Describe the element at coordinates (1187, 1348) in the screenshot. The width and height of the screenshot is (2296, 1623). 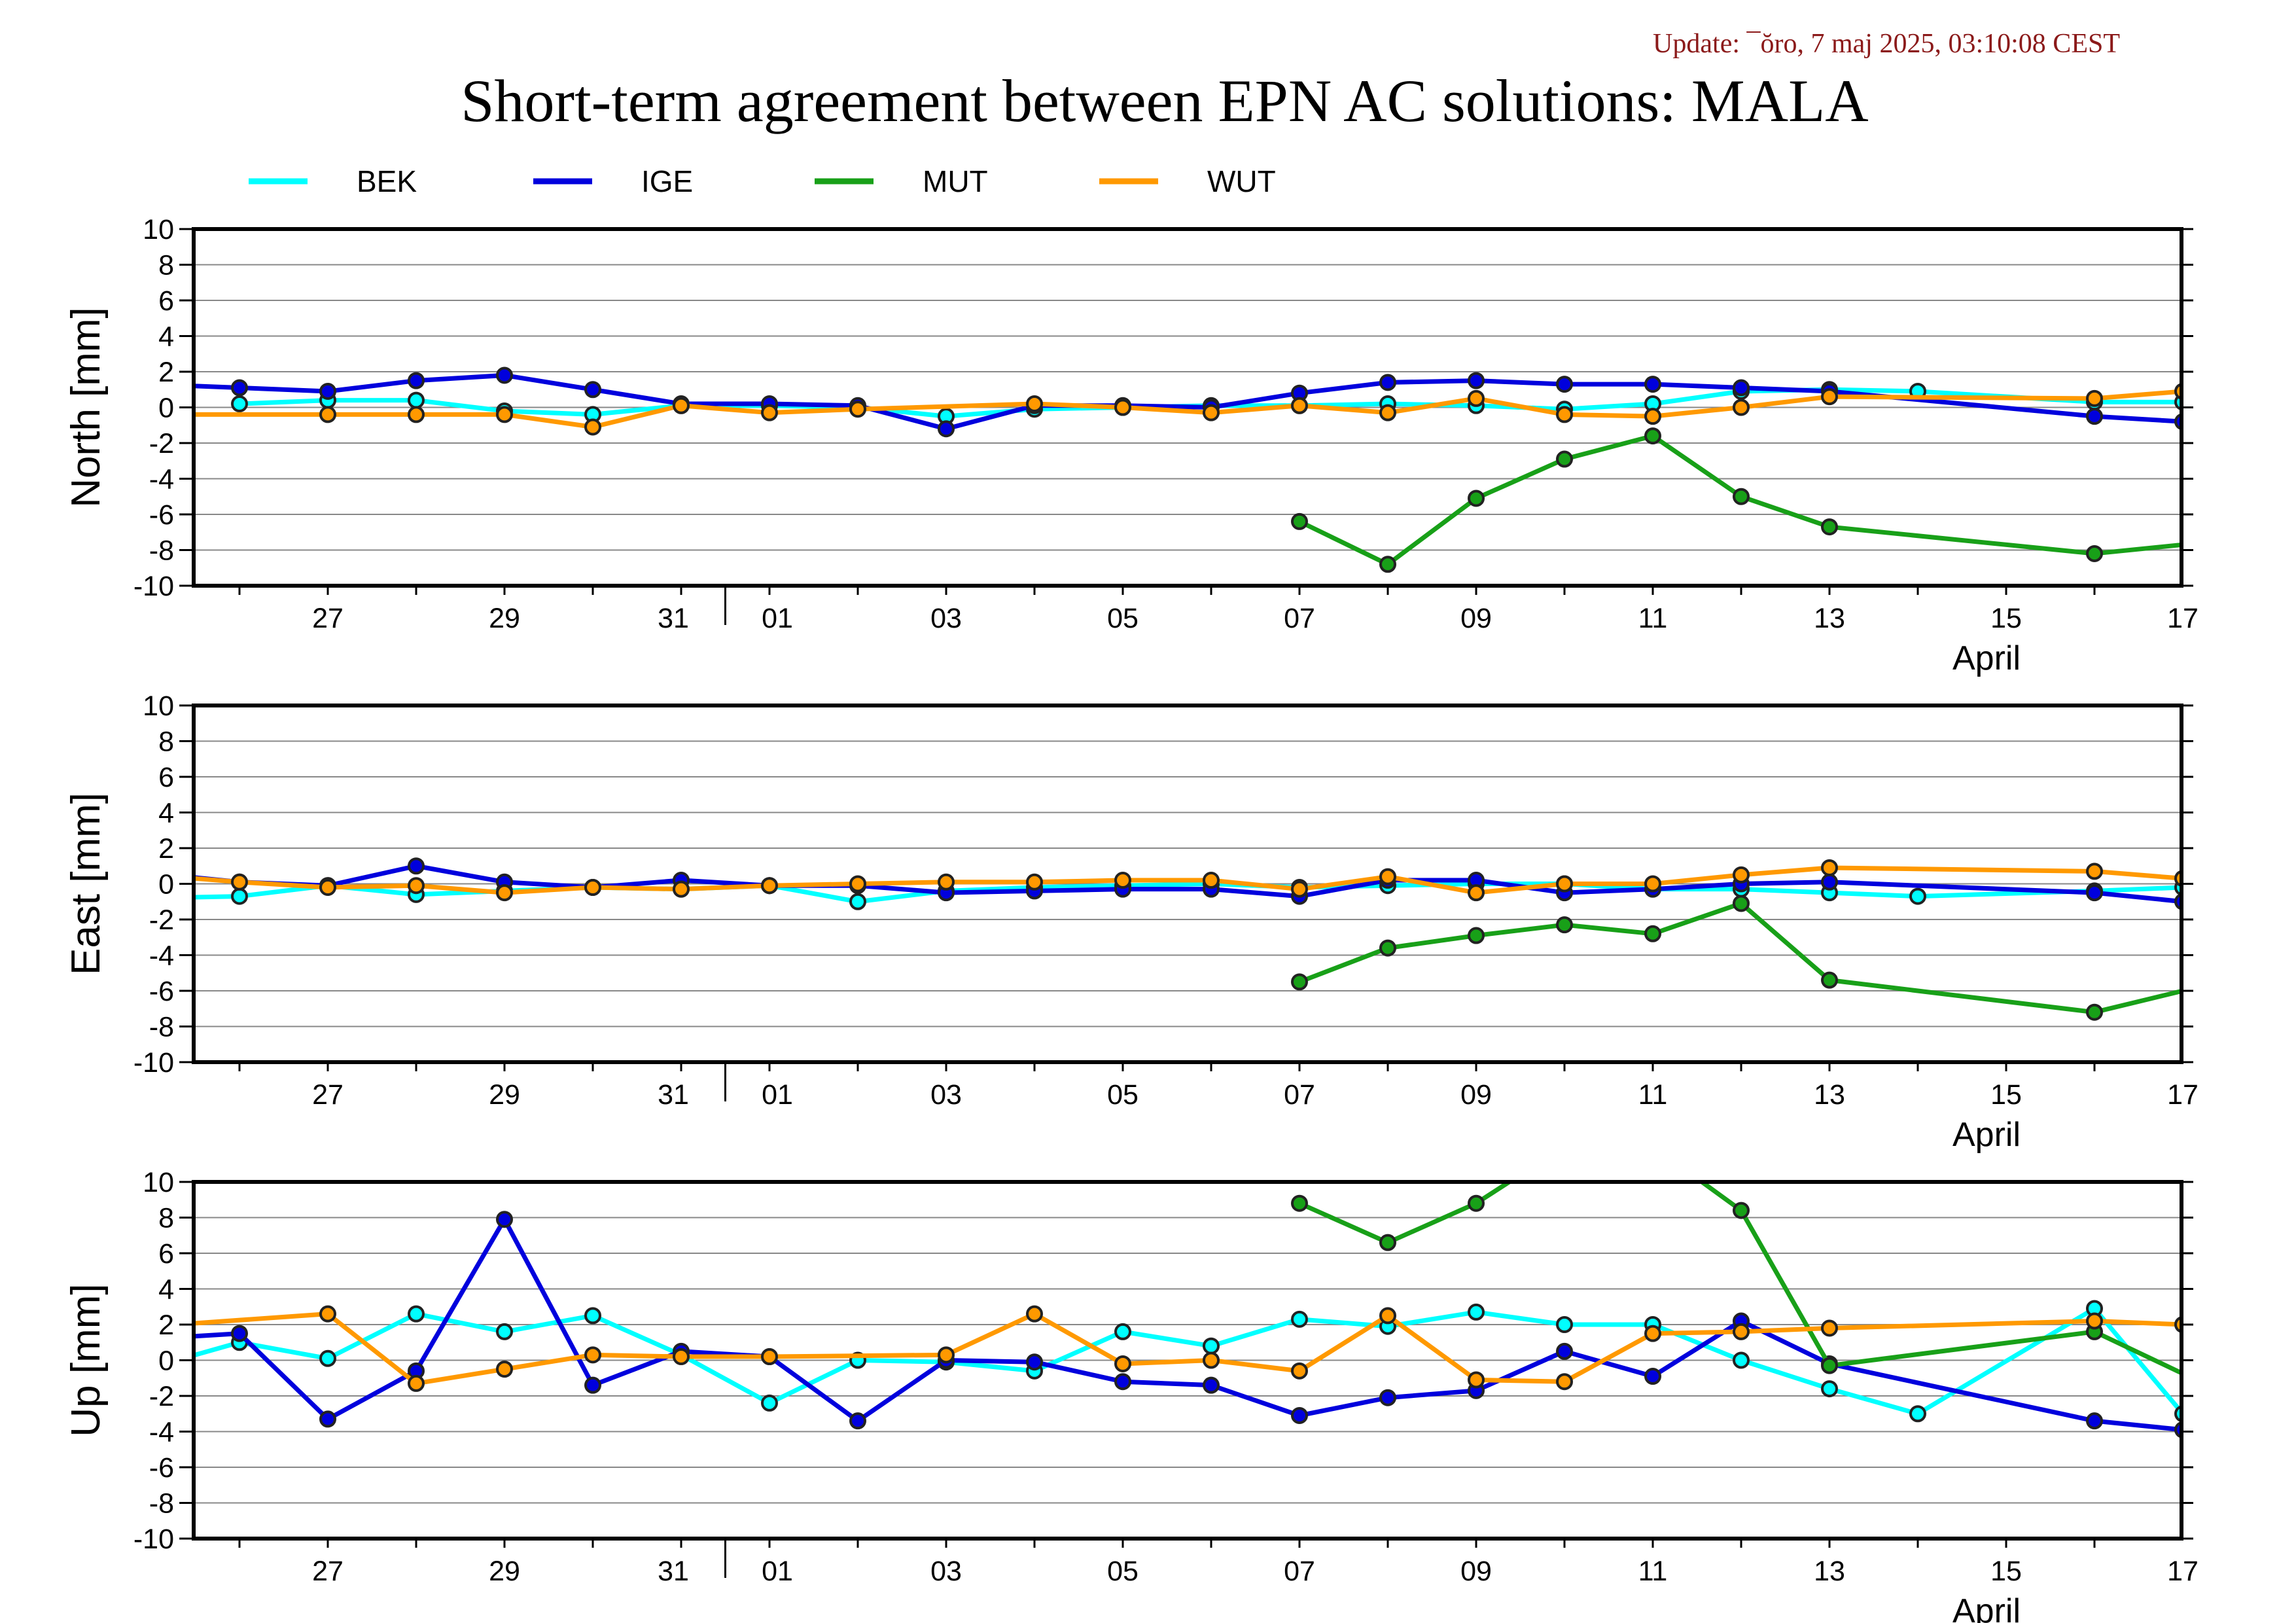
I see `series-line-wut` at that location.